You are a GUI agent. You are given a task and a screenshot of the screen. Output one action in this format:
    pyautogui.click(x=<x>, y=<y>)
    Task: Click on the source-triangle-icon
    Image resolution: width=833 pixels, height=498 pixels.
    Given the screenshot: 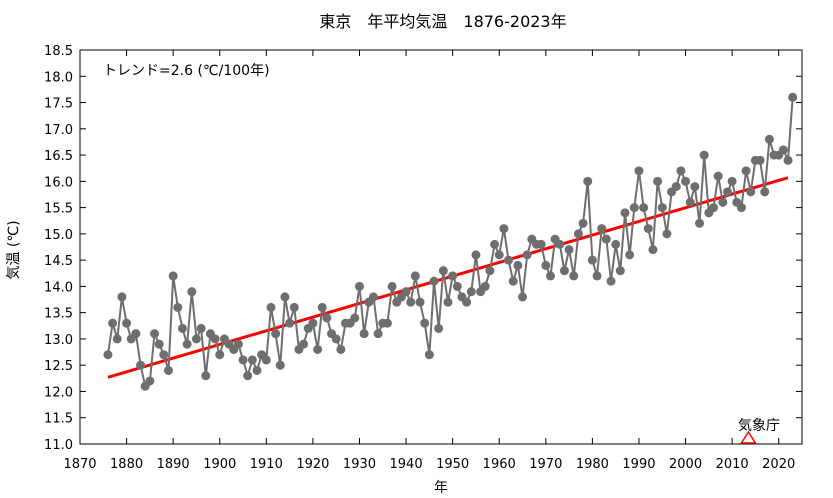 What is the action you would take?
    pyautogui.click(x=748, y=437)
    